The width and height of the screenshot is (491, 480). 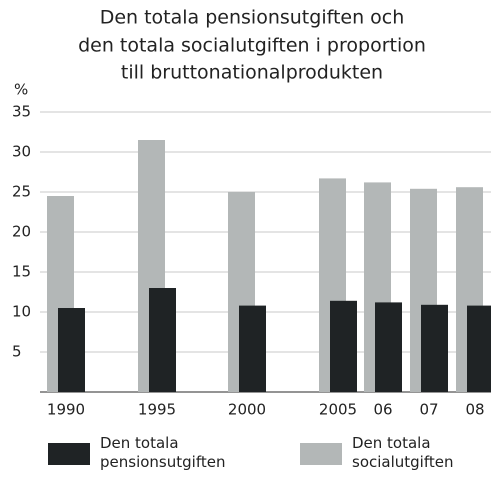 I want to click on chart-title: Den totala pensionsutgiften och, so click(x=252, y=18).